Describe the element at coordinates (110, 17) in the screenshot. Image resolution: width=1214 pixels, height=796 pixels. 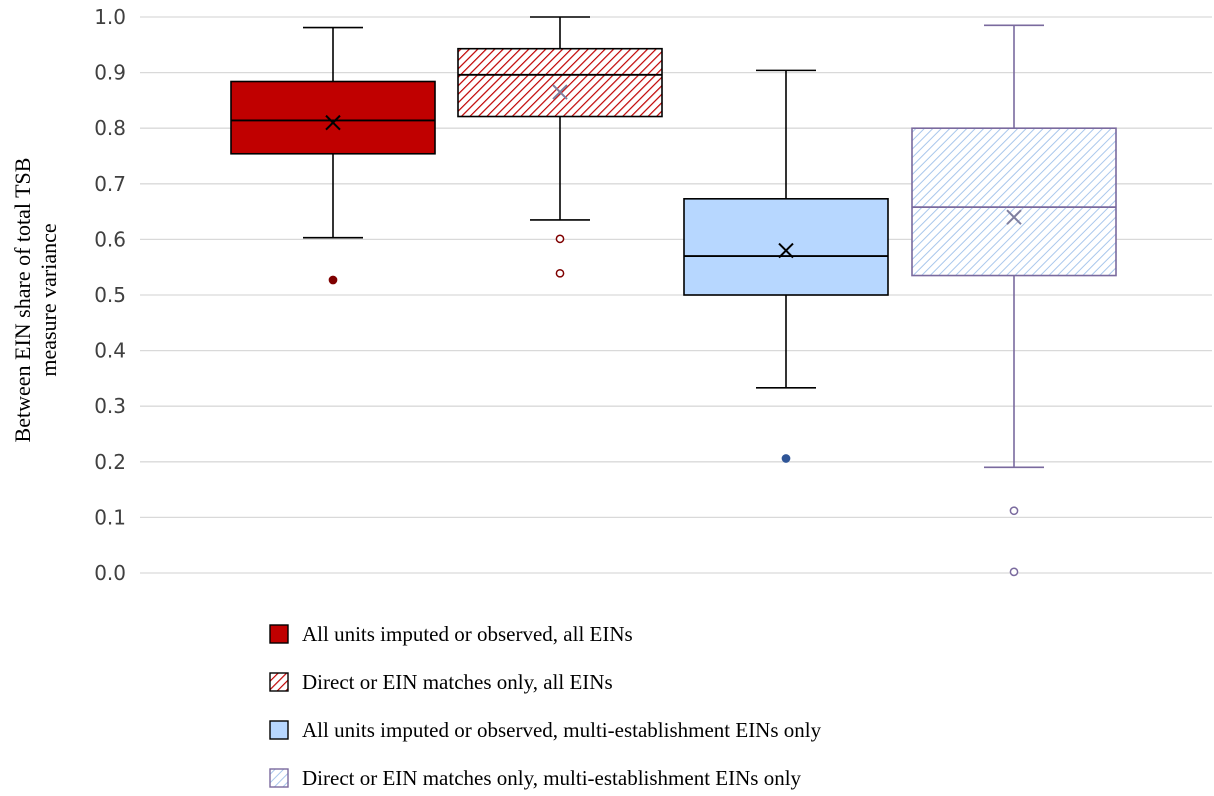
I see `y-tick-label: 1.0` at that location.